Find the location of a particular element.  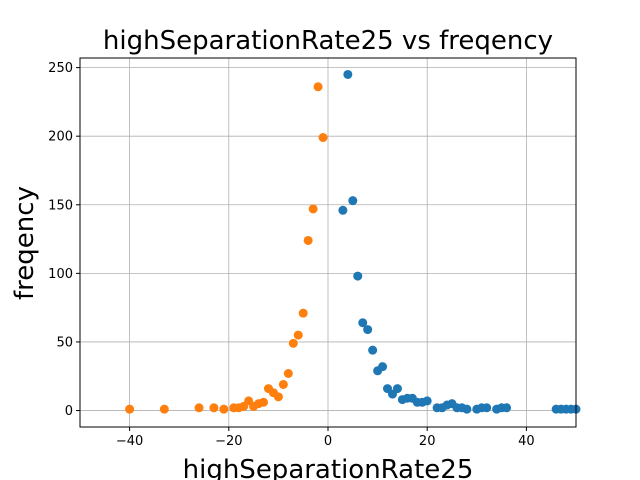

y-tick-label: 150 is located at coordinates (60, 205).